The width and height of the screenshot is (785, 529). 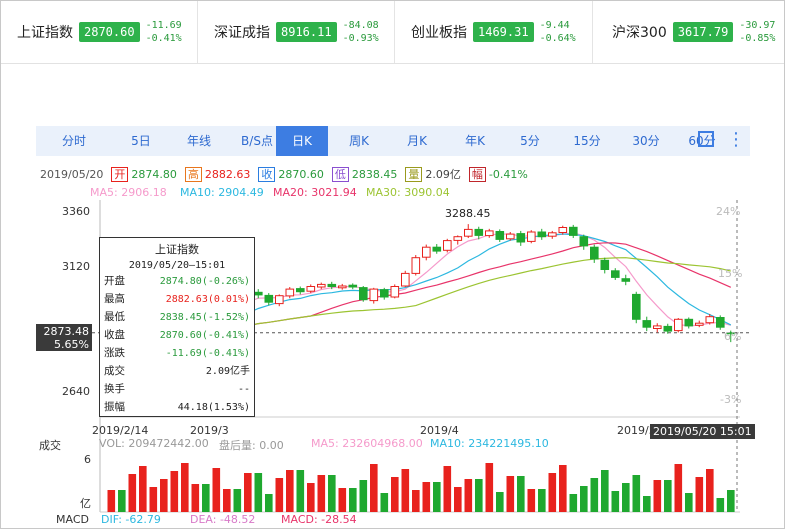 What do you see at coordinates (639, 33) in the screenshot?
I see `index-name: 沪深300` at bounding box center [639, 33].